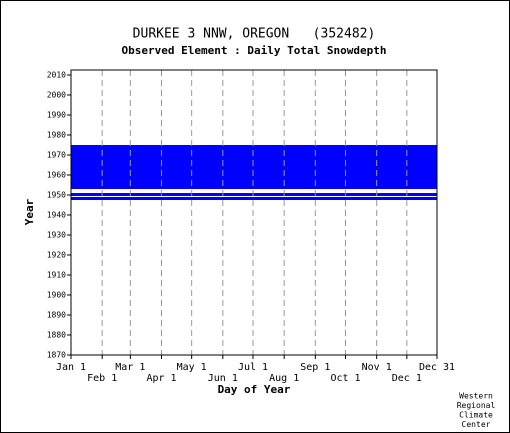 Image resolution: width=510 pixels, height=433 pixels. What do you see at coordinates (56, 335) in the screenshot?
I see `y-tick-label: 1880` at bounding box center [56, 335].